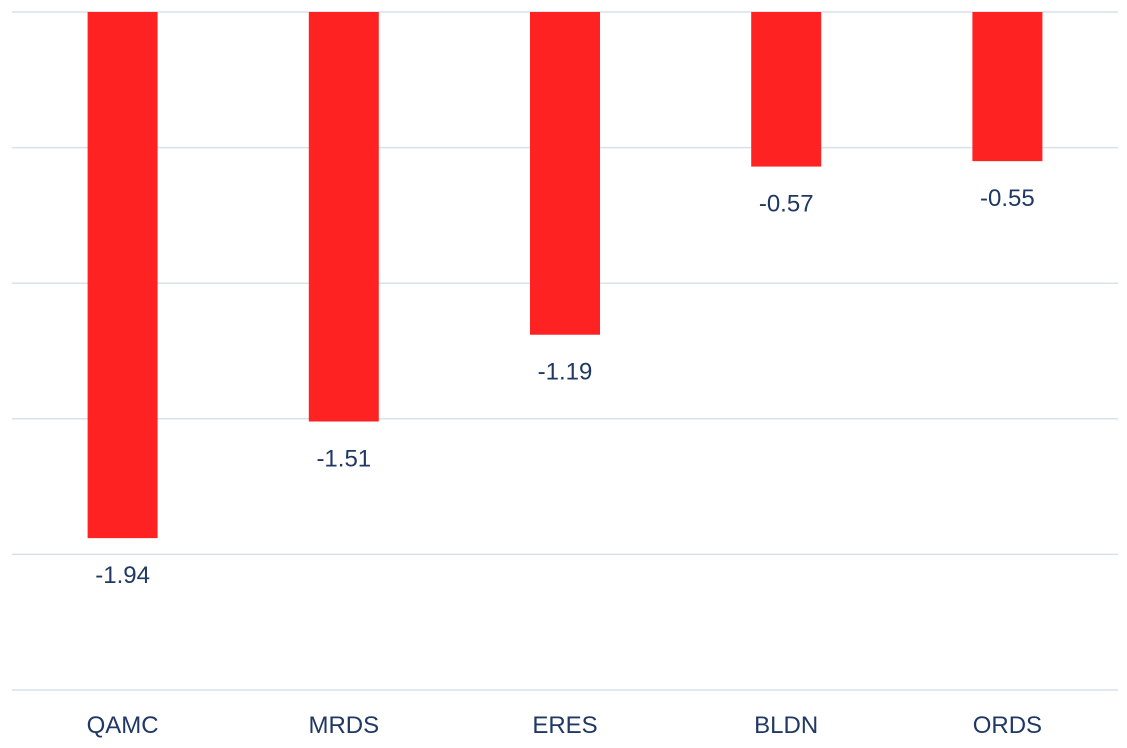 Image resolution: width=1127 pixels, height=748 pixels. I want to click on data-label-ords: -0.55, so click(1007, 198).